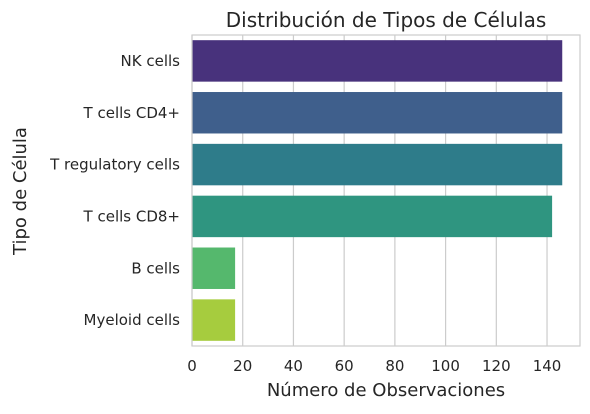 This screenshot has height=414, width=590. Describe the element at coordinates (151, 61) in the screenshot. I see `y-tick-label-nk-cells: NK cells` at that location.